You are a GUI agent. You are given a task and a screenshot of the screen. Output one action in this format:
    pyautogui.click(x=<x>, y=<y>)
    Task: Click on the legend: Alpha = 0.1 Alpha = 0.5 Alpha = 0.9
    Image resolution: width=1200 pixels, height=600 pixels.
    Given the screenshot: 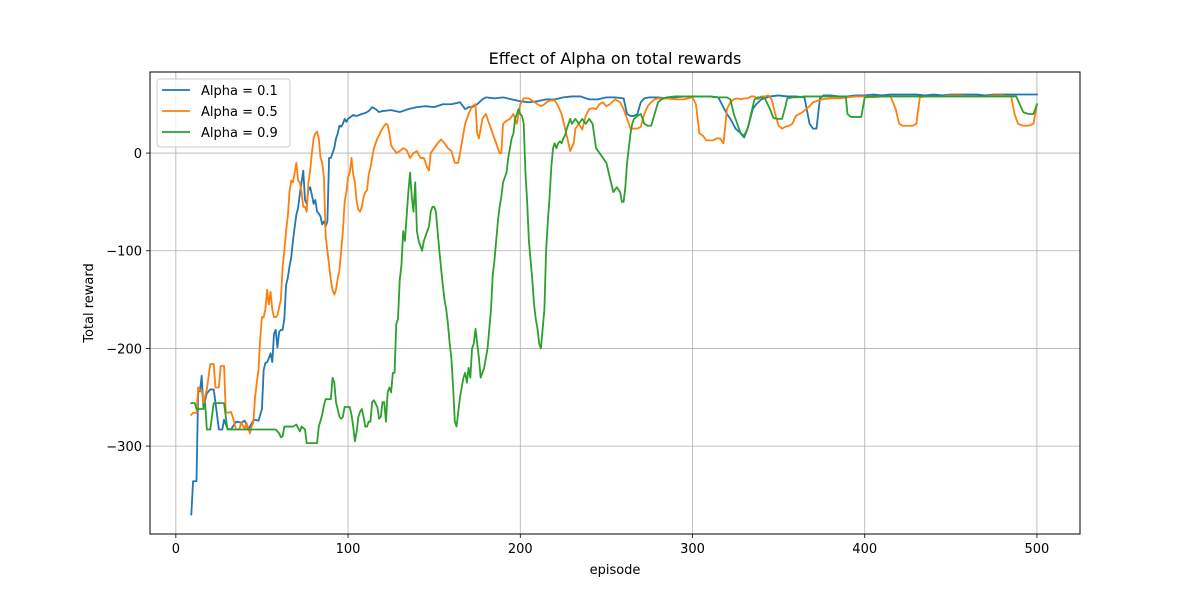 What is the action you would take?
    pyautogui.click(x=223, y=113)
    